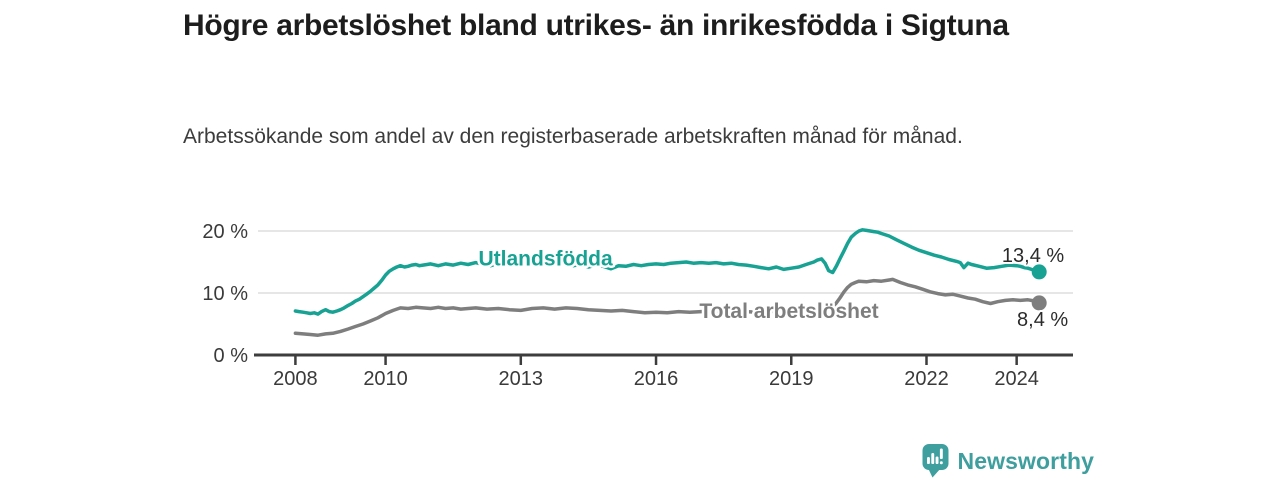 This screenshot has width=1280, height=480. Describe the element at coordinates (1025, 460) in the screenshot. I see `newsworthy-logo-text: Newsworthy` at that location.